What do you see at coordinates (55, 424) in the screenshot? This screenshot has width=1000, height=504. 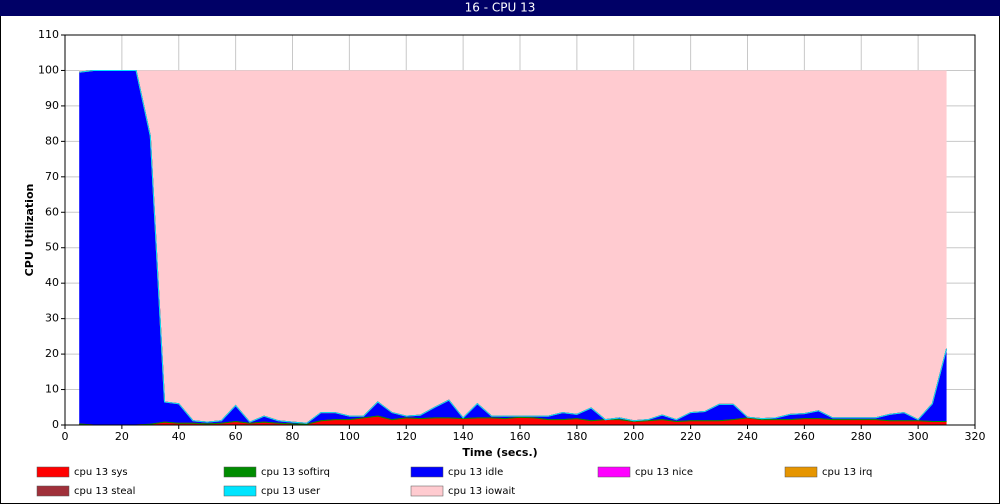 I see `y-tick-label: 0` at bounding box center [55, 424].